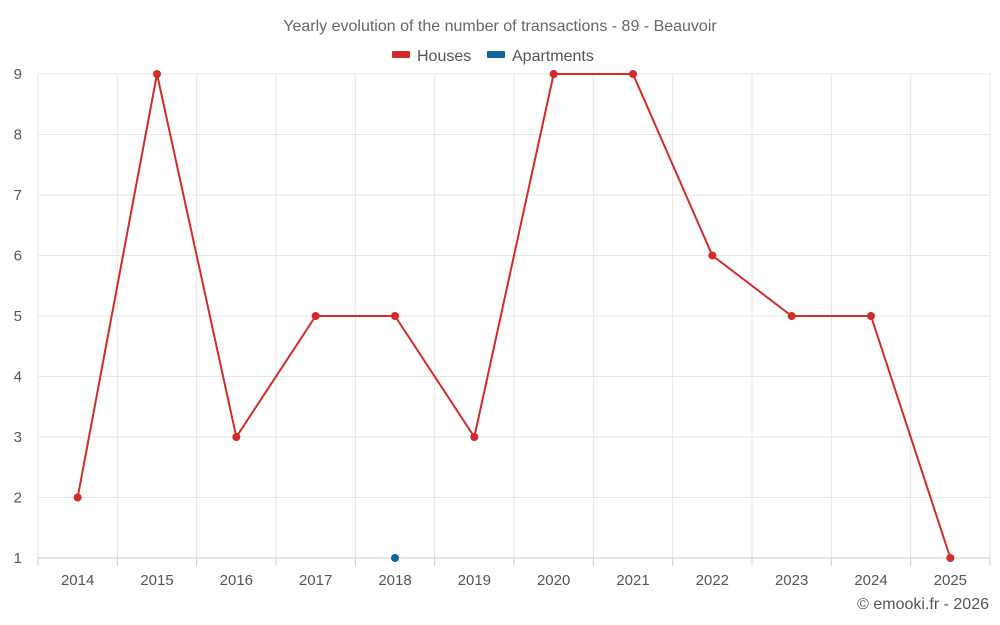 This screenshot has width=1000, height=625. What do you see at coordinates (395, 316) in the screenshot?
I see `data-point-houses-2018` at bounding box center [395, 316].